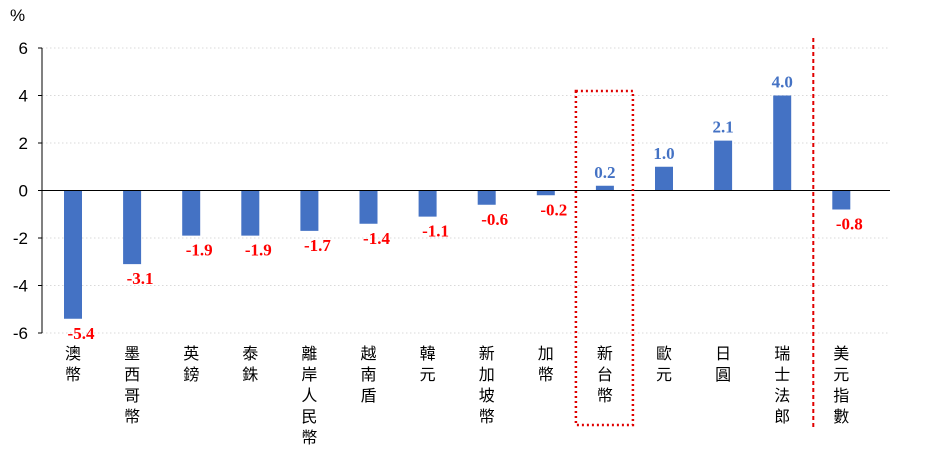 The image size is (933, 453). I want to click on y-tick-label: -4, so click(20, 286).